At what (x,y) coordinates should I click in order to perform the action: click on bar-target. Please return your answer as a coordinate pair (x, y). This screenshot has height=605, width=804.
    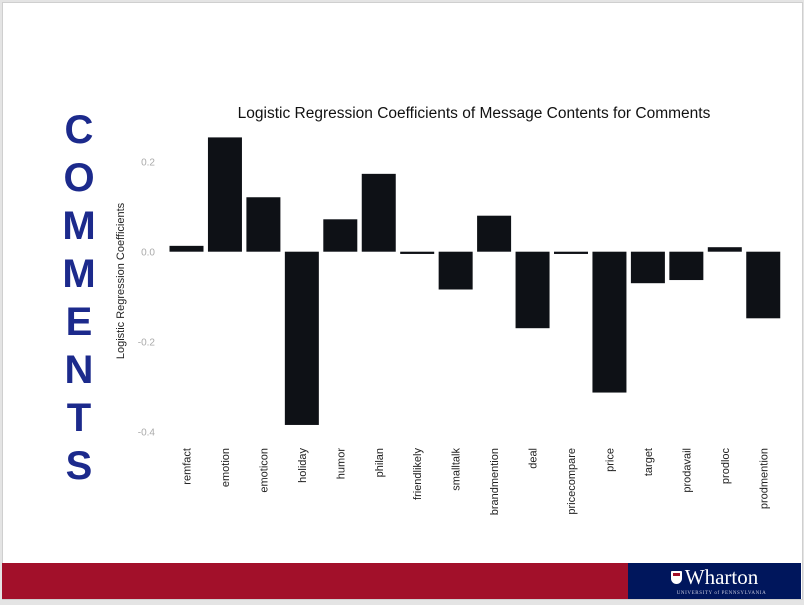
    Looking at the image, I should click on (647, 267).